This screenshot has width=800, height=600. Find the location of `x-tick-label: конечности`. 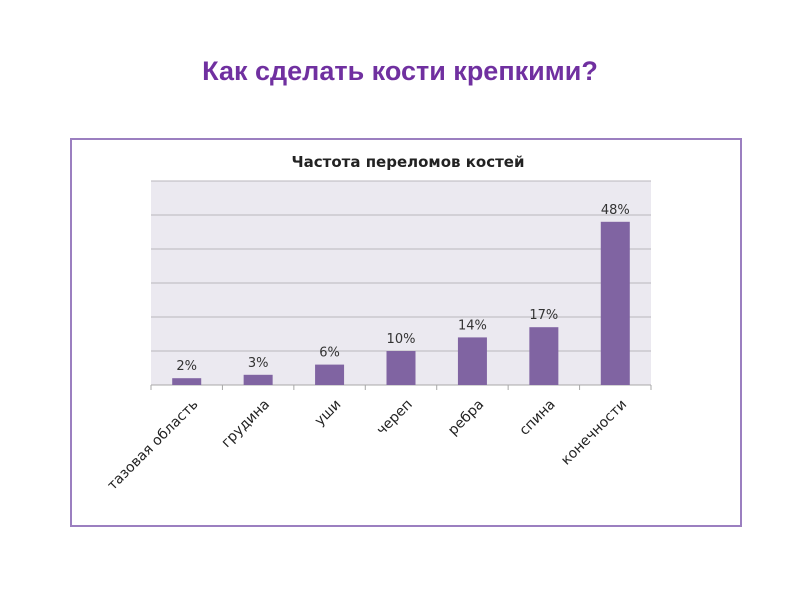

x-tick-label: конечности is located at coordinates (594, 433).